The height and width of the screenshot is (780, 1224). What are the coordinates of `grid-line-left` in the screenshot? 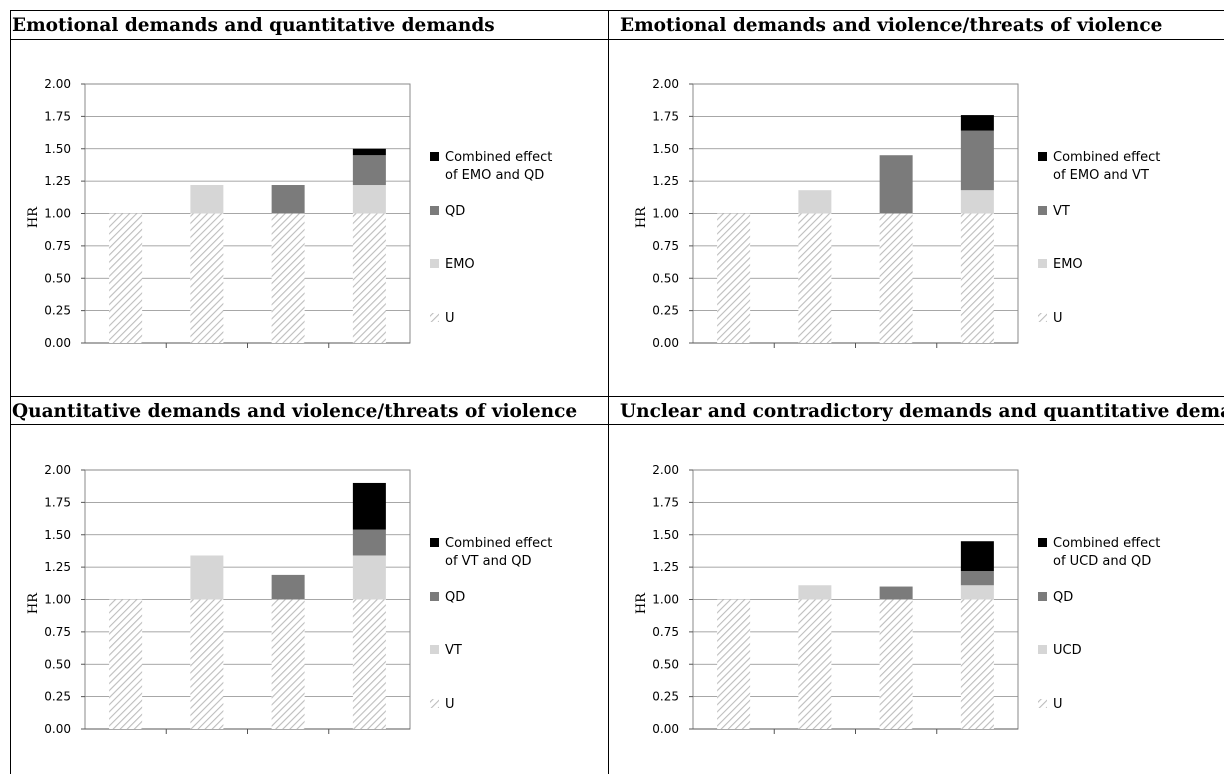 It's located at (10, 392).